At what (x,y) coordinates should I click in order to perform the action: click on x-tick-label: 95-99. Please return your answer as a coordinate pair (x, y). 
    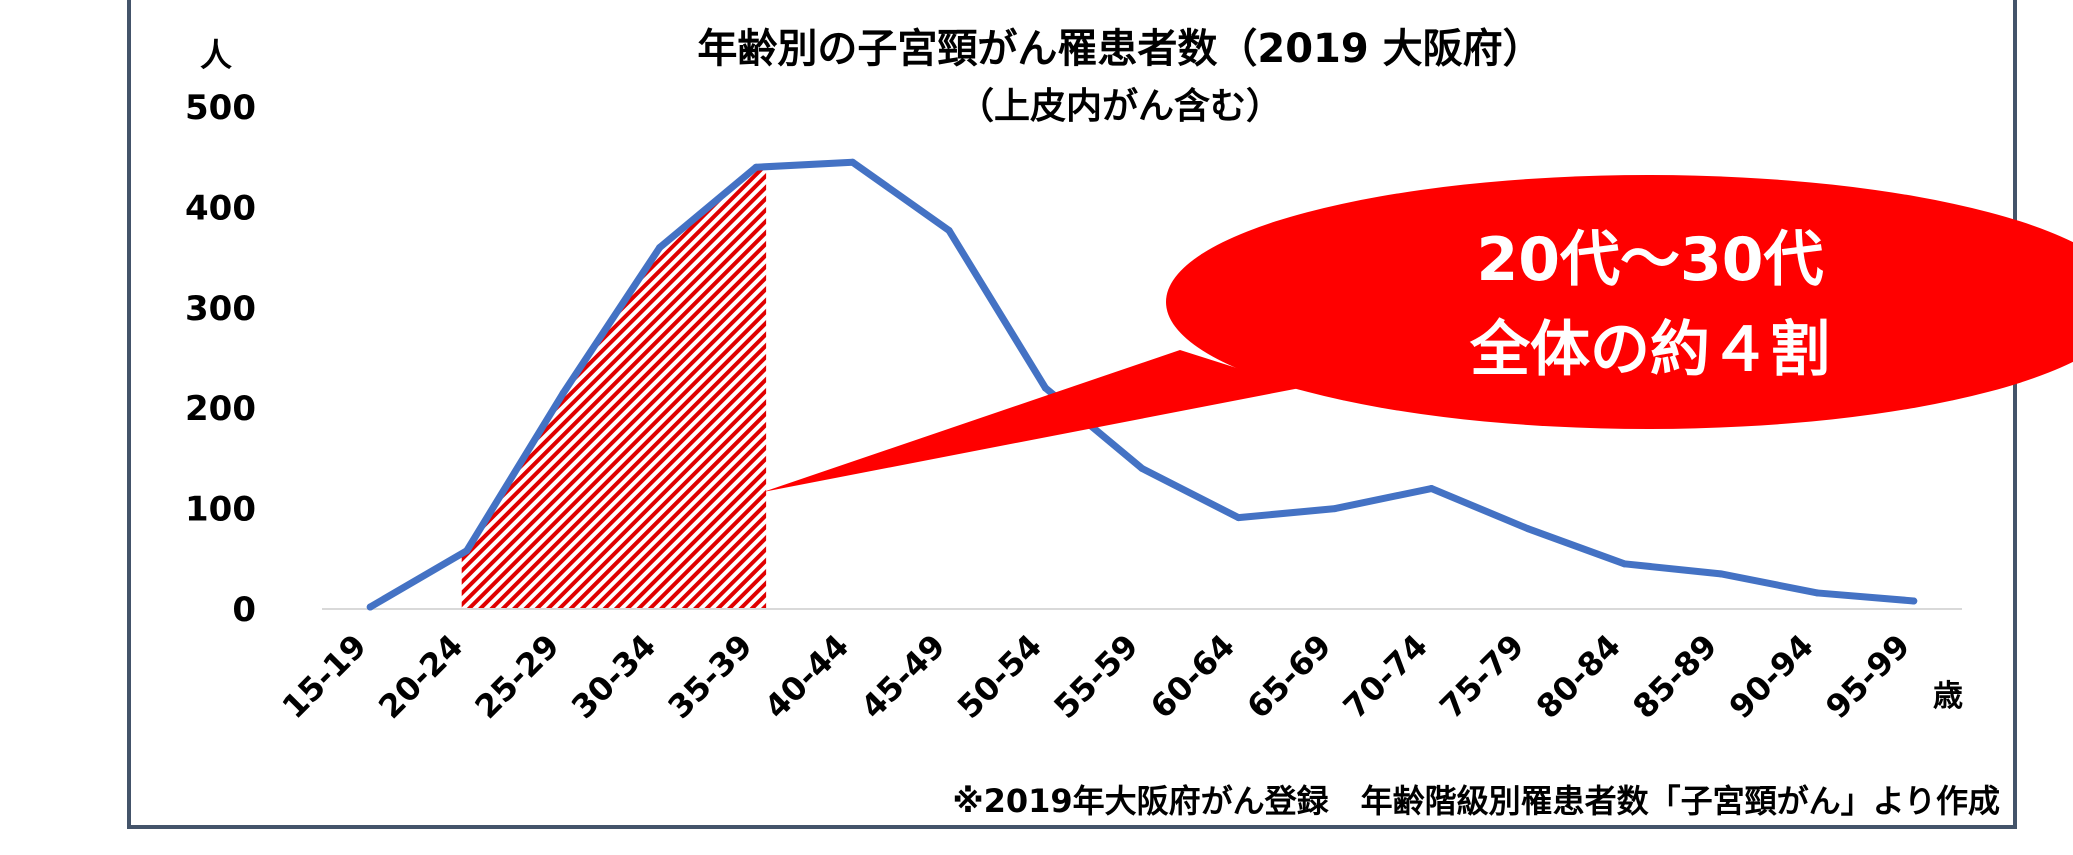
    Looking at the image, I should click on (1867, 676).